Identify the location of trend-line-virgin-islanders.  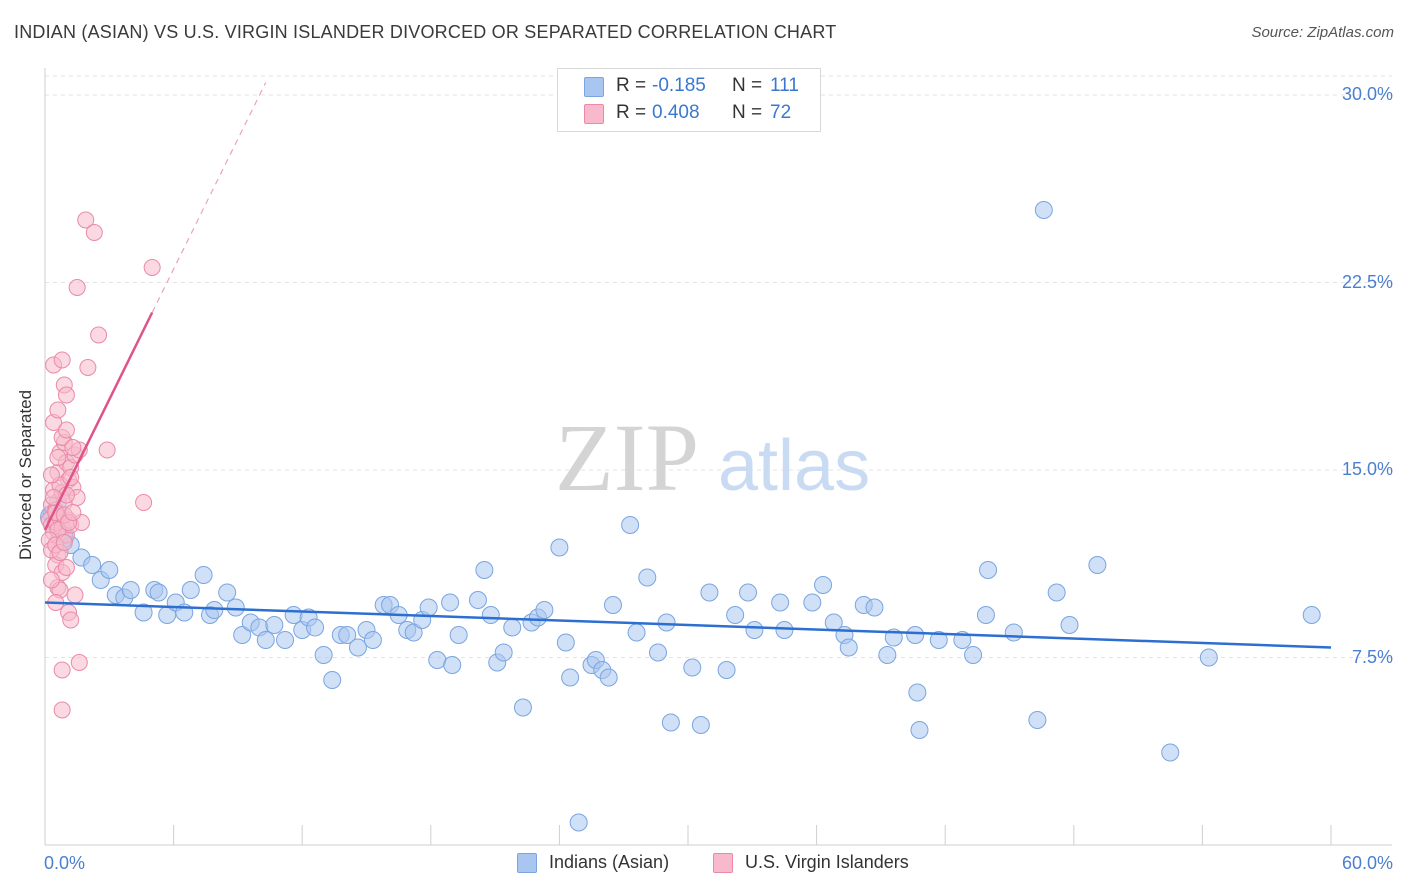
(98, 421).